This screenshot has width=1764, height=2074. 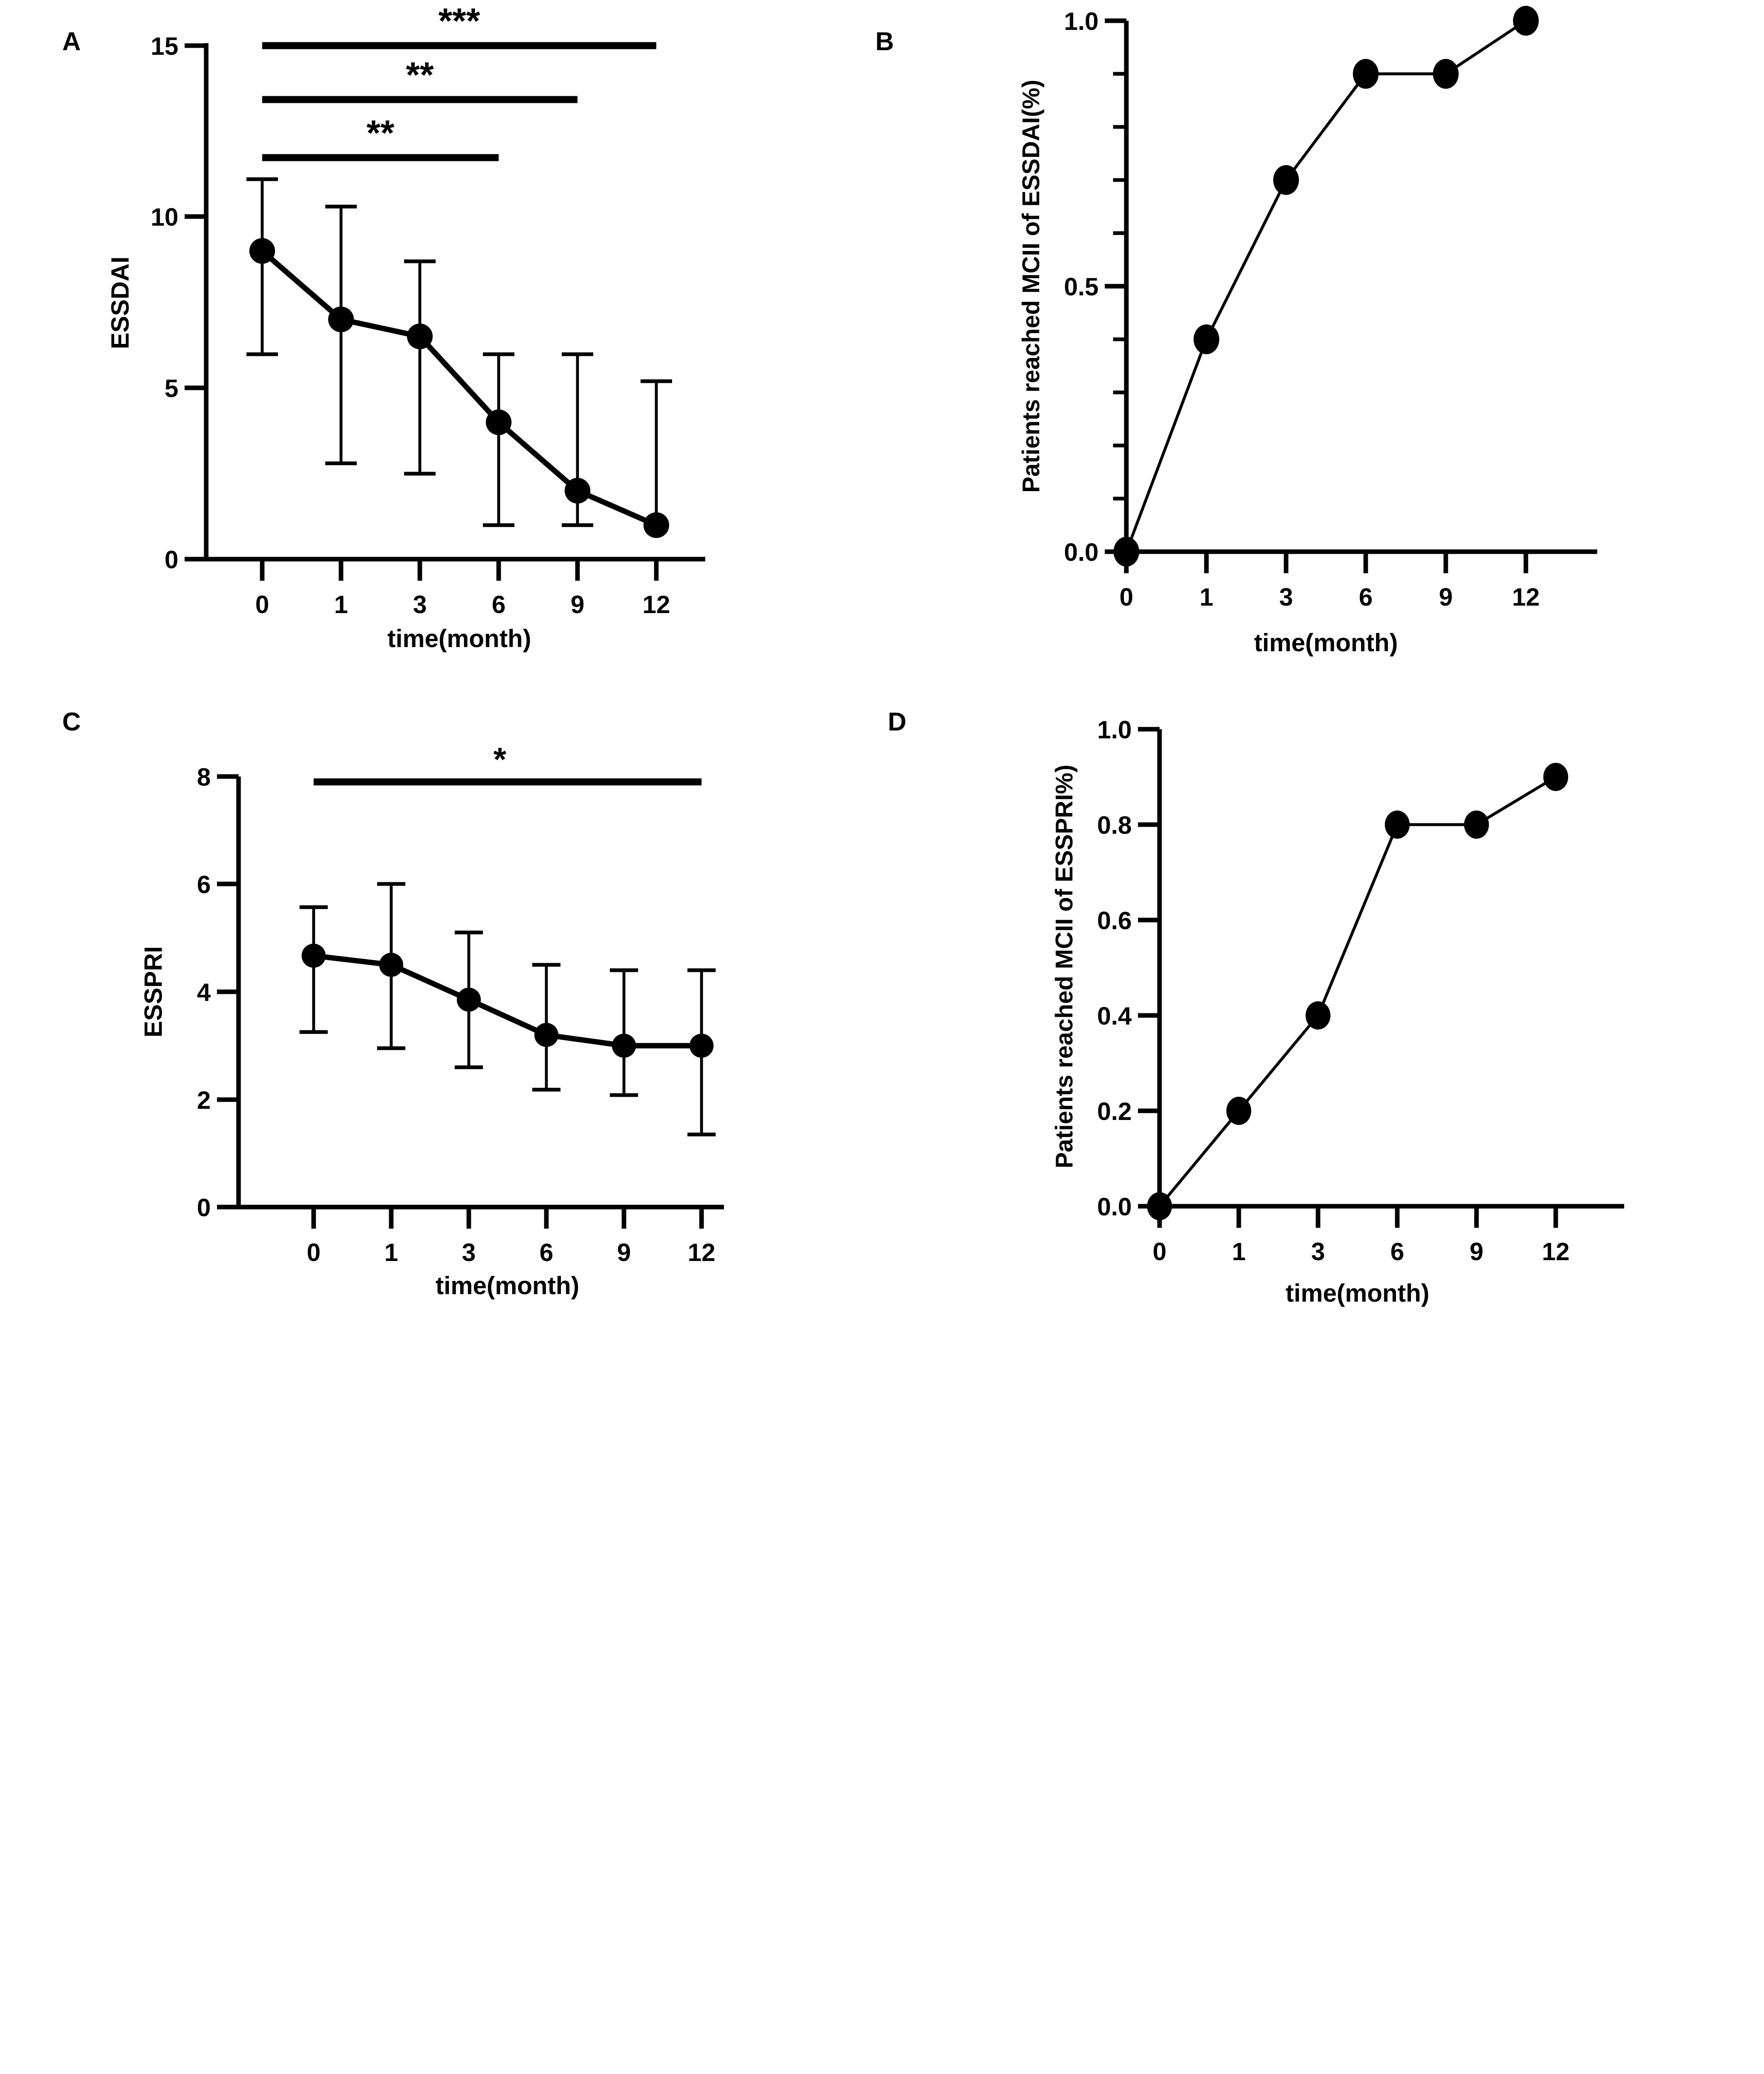 What do you see at coordinates (1526, 597) in the screenshot?
I see `x-ticklabel-b-5: 12` at bounding box center [1526, 597].